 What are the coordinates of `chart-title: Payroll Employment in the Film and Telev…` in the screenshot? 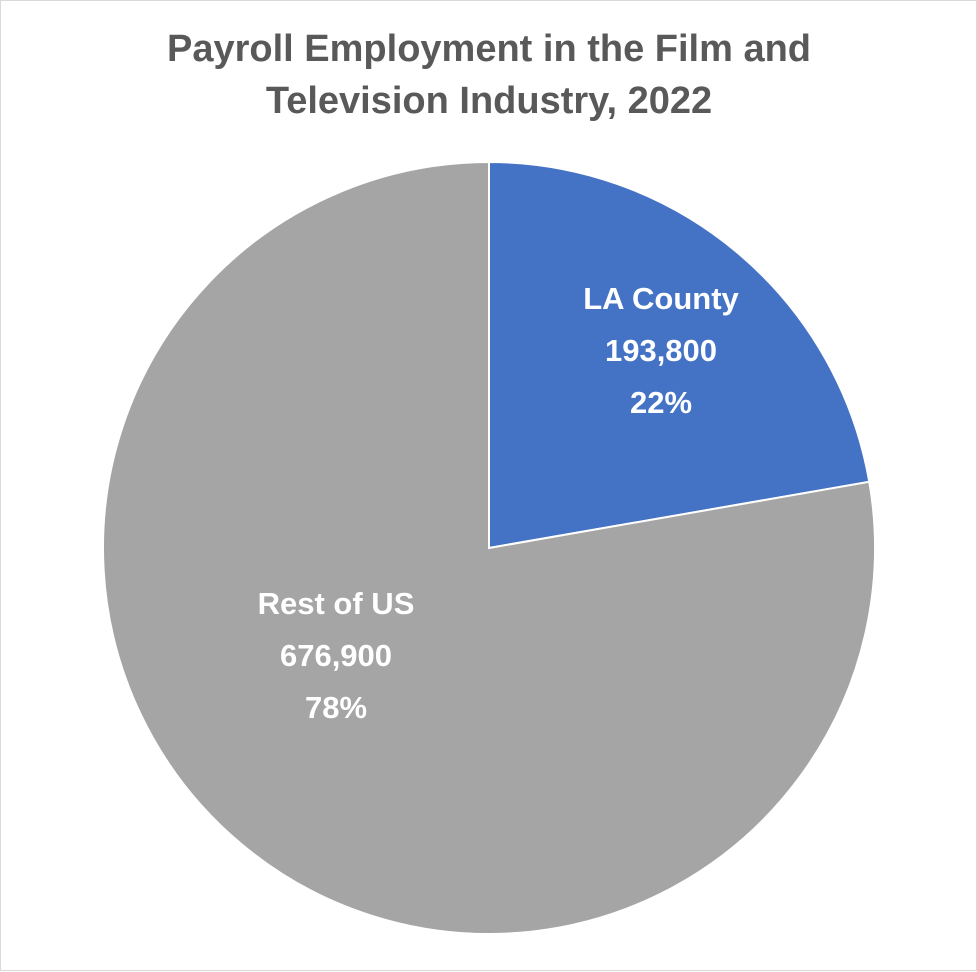 It's located at (489, 75).